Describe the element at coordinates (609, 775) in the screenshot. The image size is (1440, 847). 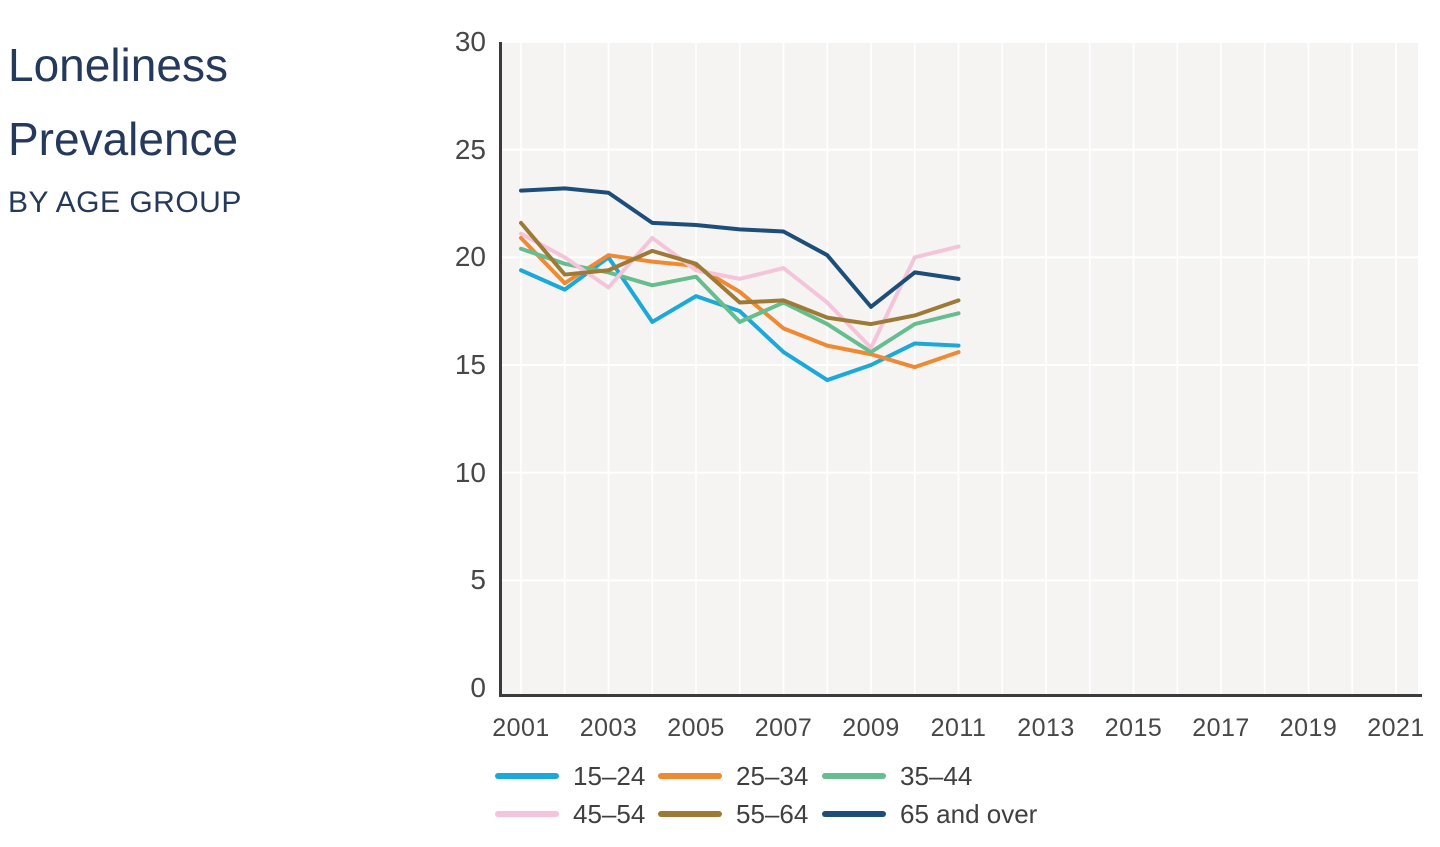
I see `legend-label-15–24: 15–24` at that location.